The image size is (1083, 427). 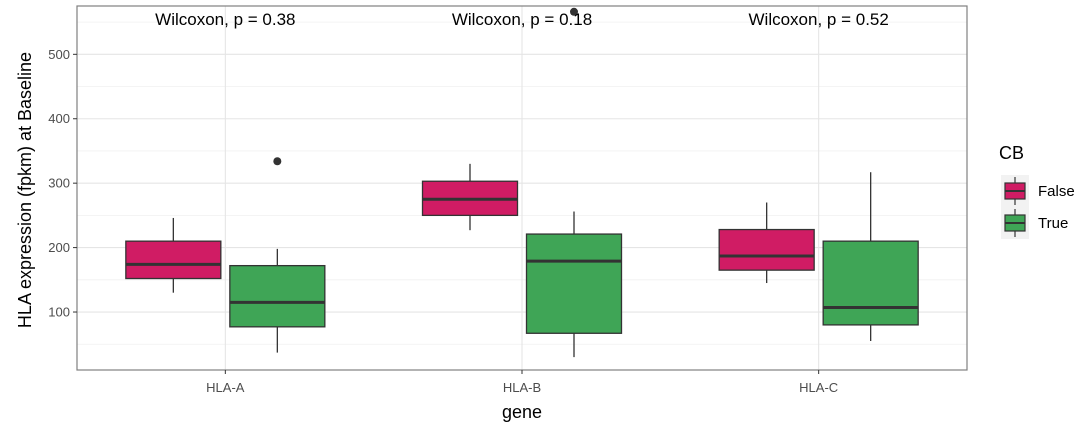 What do you see at coordinates (1056, 191) in the screenshot?
I see `legend-label: False` at bounding box center [1056, 191].